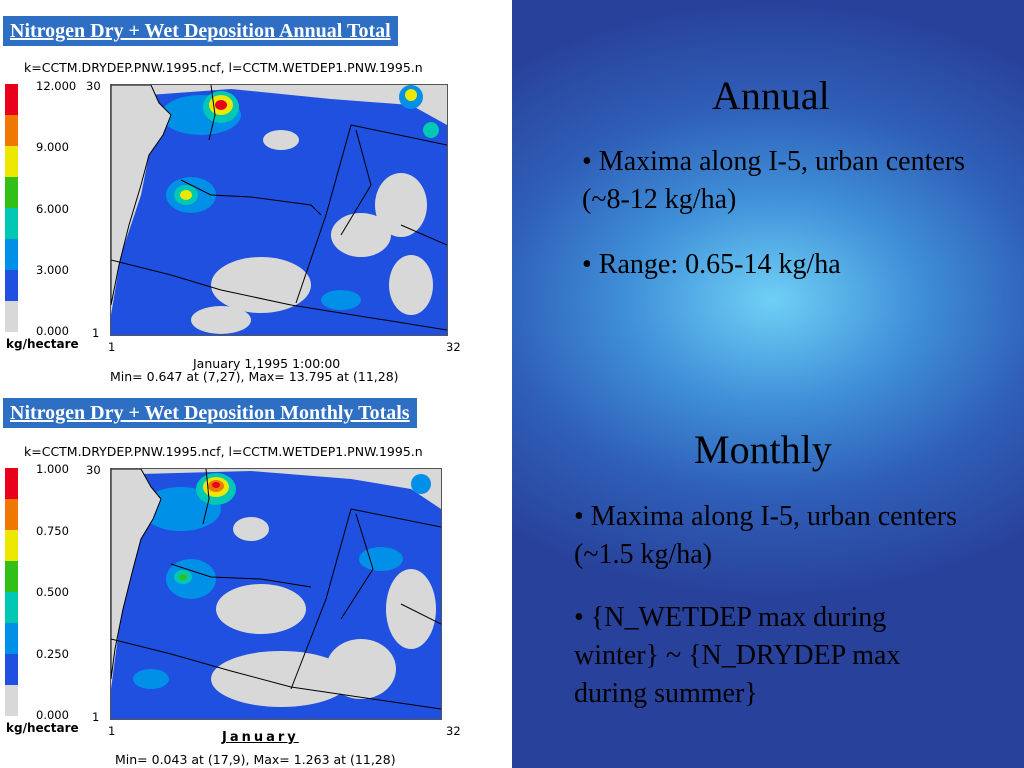 Image resolution: width=1024 pixels, height=768 pixels. I want to click on annual-map-svg, so click(279, 210).